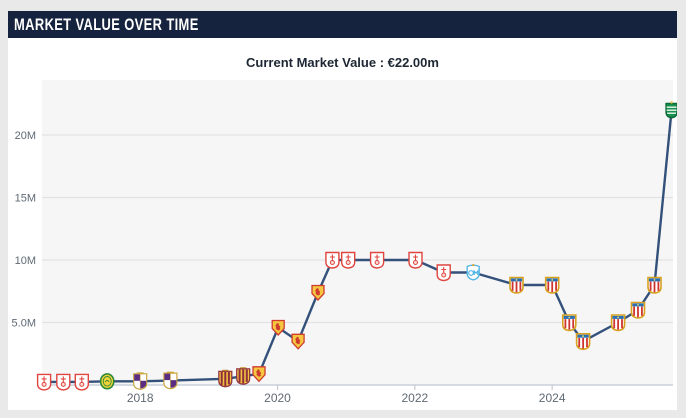 This screenshot has height=418, width=686. I want to click on current-market-value-text: Current Market Value : €22.00m, so click(342, 62).